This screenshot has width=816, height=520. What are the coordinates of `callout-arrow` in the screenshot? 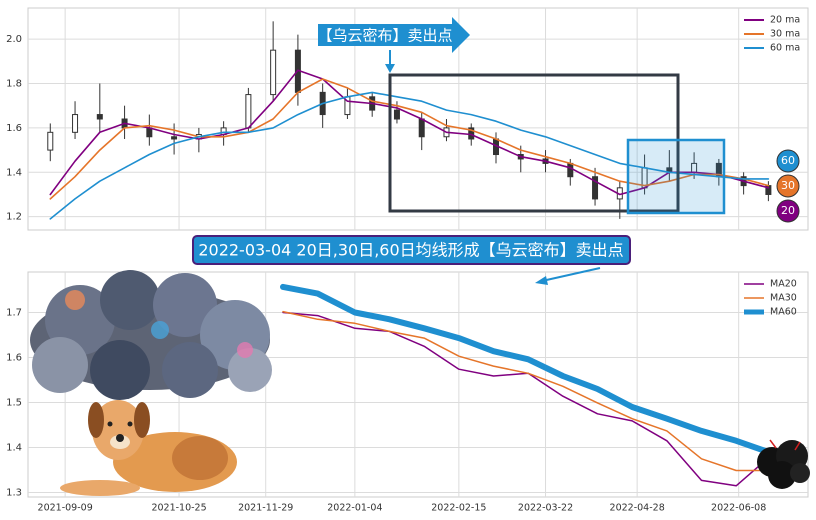 It's located at (394, 35).